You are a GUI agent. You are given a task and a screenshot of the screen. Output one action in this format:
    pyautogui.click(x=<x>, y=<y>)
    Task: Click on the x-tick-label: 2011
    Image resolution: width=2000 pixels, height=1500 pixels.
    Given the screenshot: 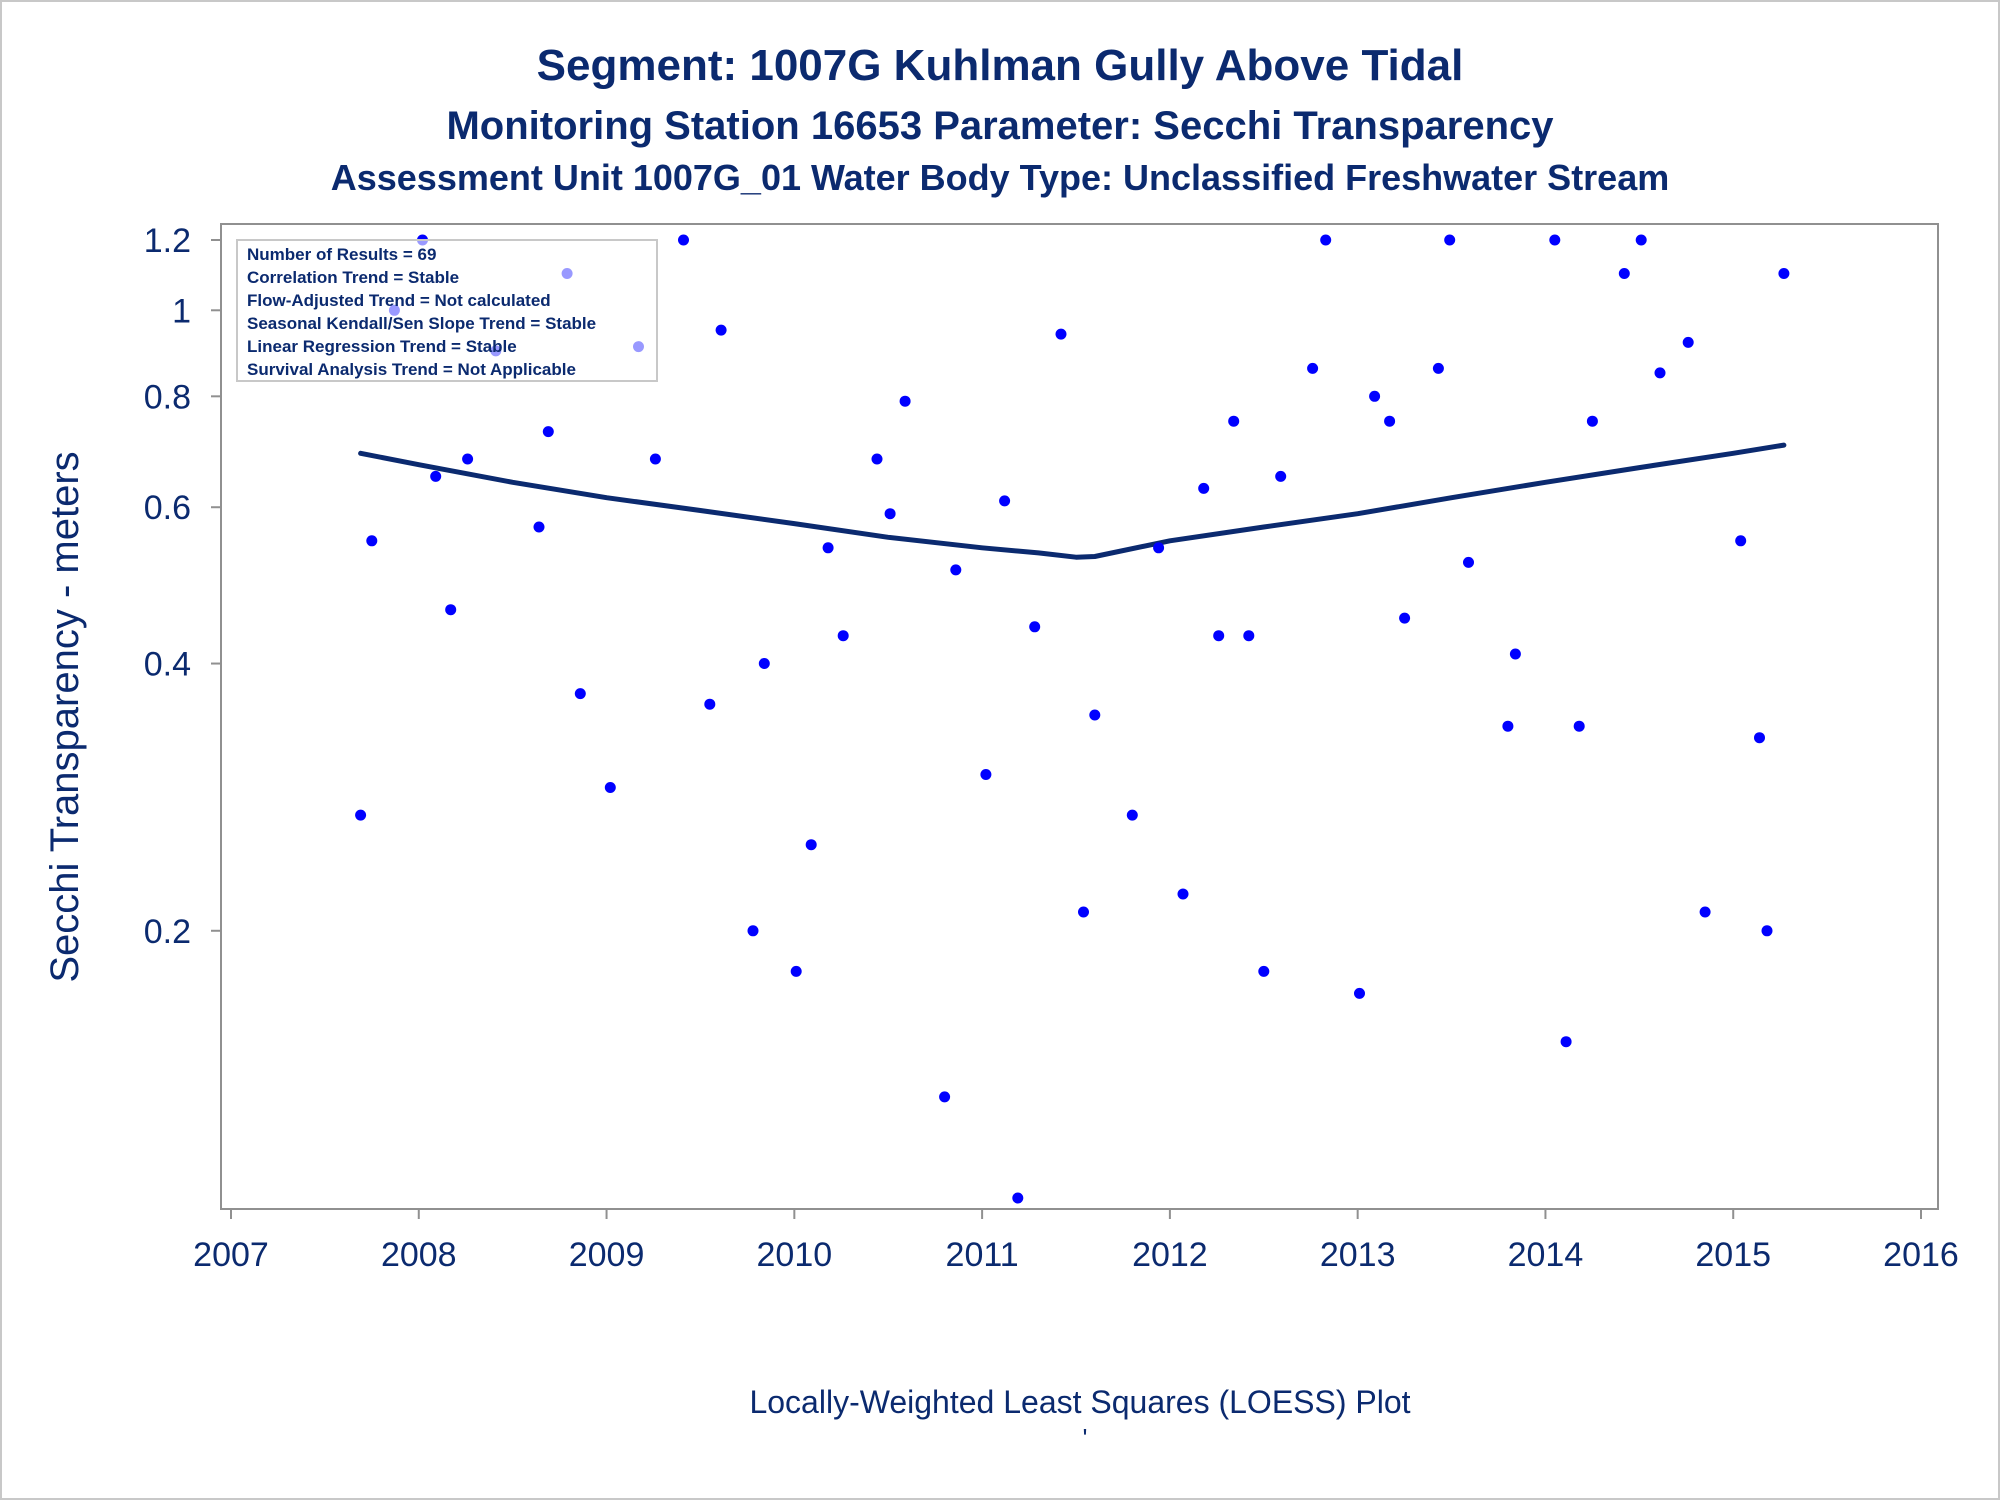 What is the action you would take?
    pyautogui.click(x=982, y=1255)
    